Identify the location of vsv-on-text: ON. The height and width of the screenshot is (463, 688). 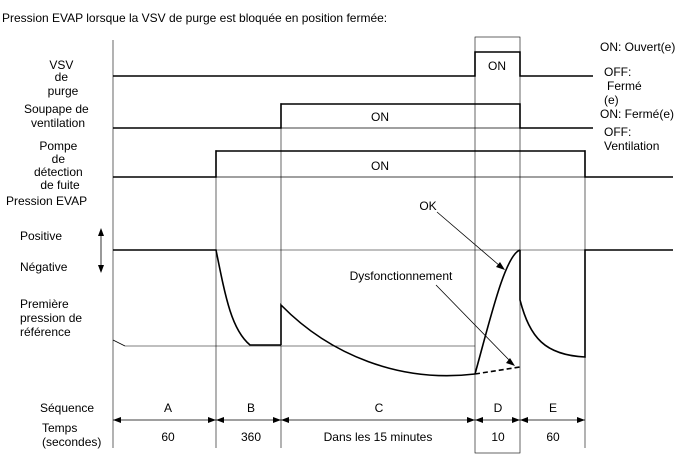
(497, 66).